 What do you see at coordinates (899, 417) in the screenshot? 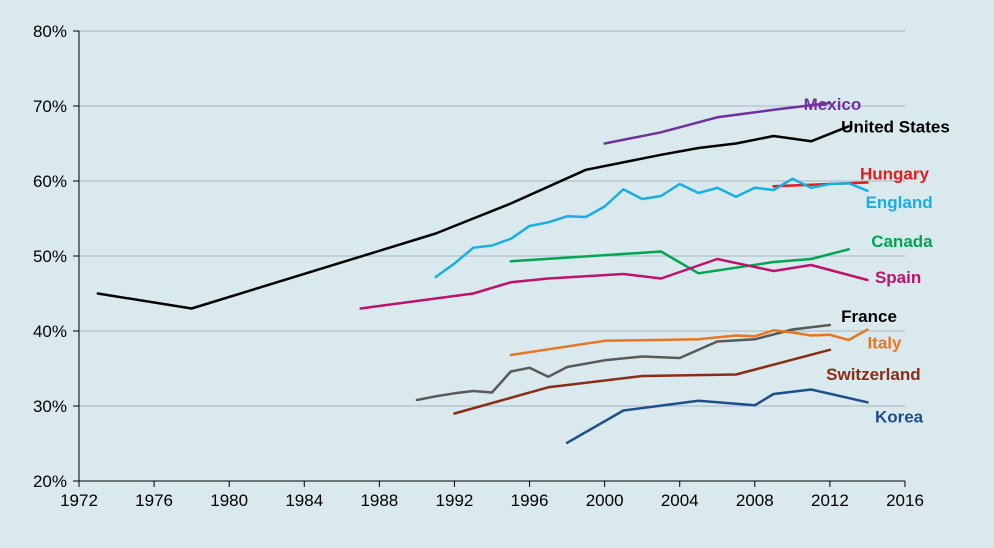
I see `series-label-korea: Korea` at bounding box center [899, 417].